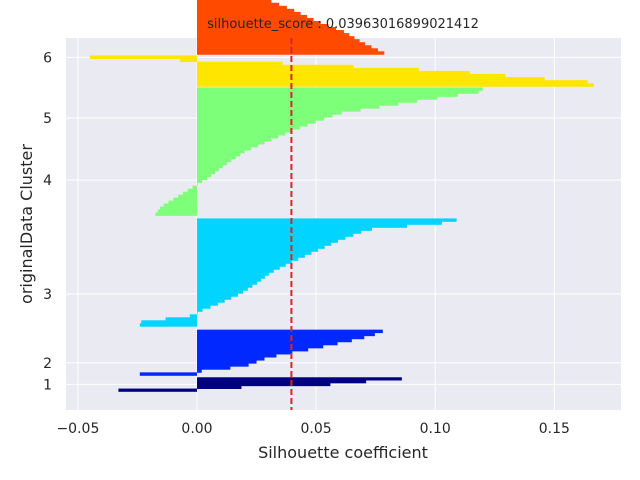 The height and width of the screenshot is (480, 640). Describe the element at coordinates (26, 224) in the screenshot. I see `y-axis-label: originalData Cluster` at that location.